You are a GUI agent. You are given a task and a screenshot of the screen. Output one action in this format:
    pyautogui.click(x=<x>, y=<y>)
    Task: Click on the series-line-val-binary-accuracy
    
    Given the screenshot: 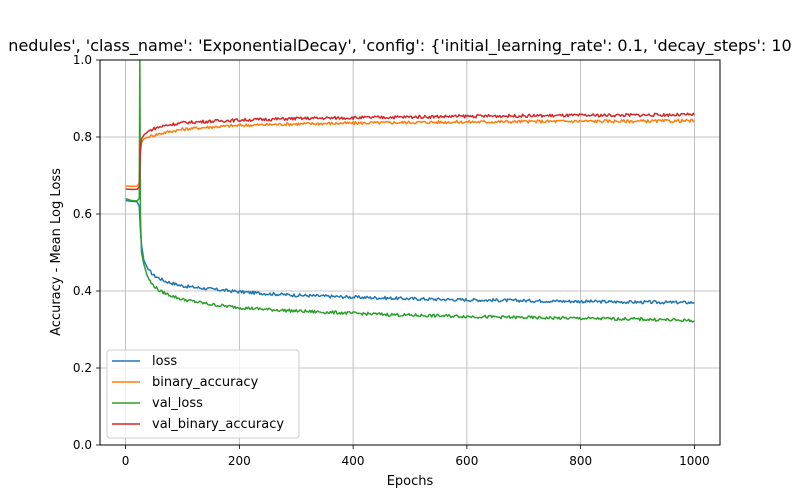 What is the action you would take?
    pyautogui.click(x=410, y=151)
    